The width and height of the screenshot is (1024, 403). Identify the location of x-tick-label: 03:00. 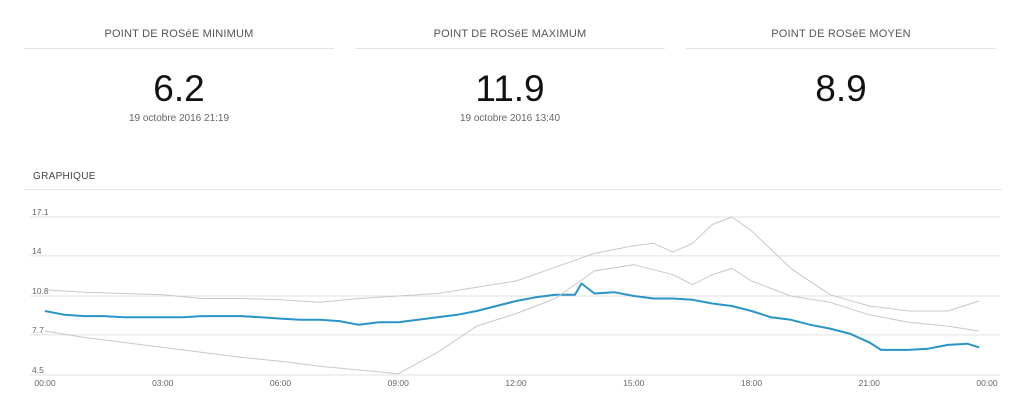
(163, 383).